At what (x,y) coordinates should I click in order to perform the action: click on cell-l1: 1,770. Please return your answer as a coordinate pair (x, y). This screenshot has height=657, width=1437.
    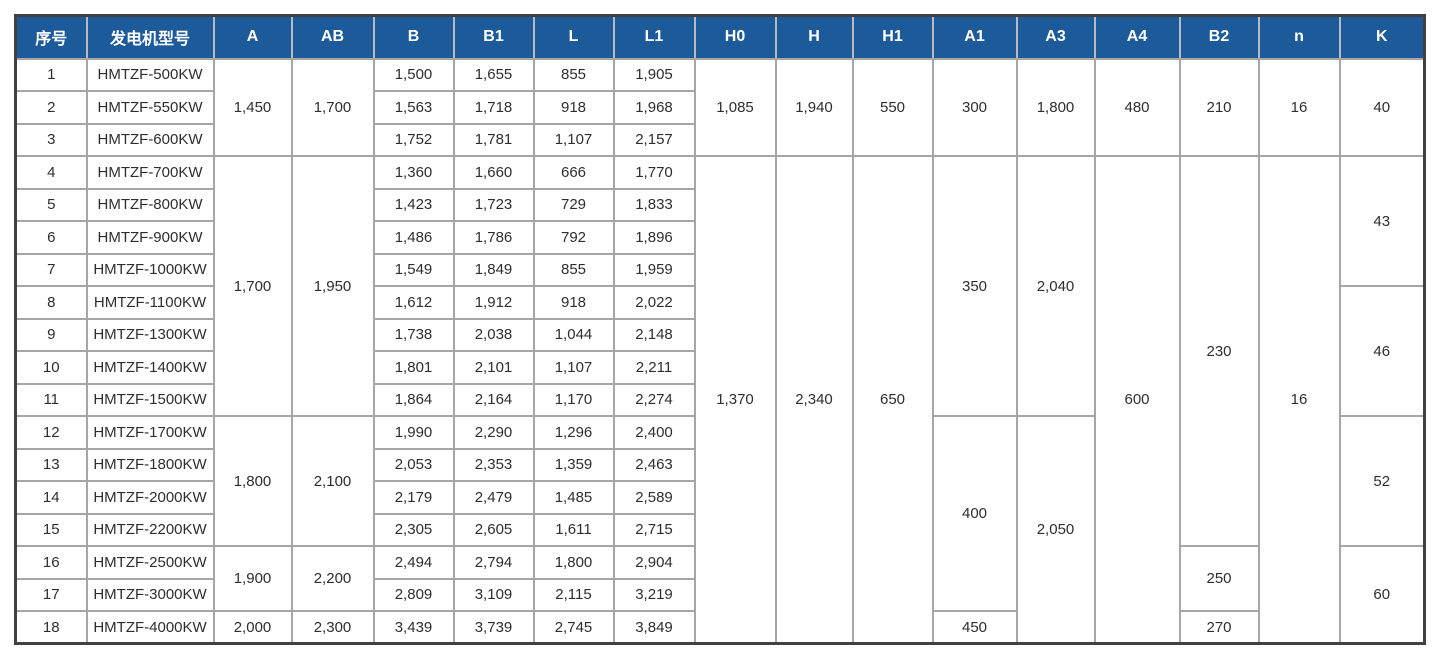
    Looking at the image, I should click on (654, 172).